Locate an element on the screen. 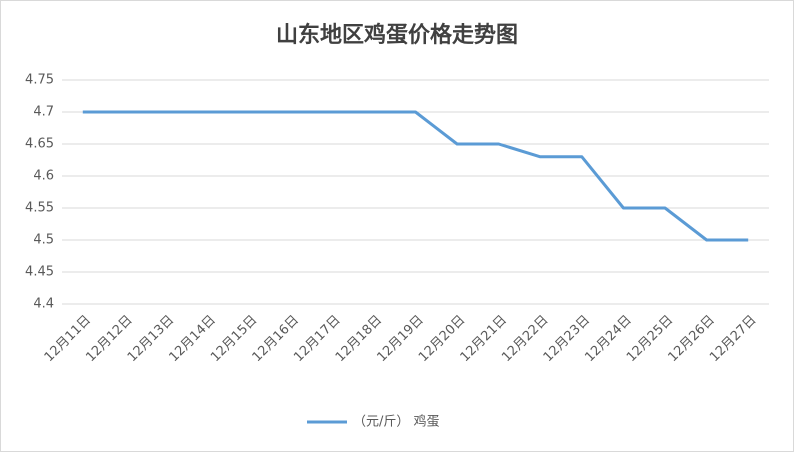  y-tick-label: 4.5 is located at coordinates (43, 240).